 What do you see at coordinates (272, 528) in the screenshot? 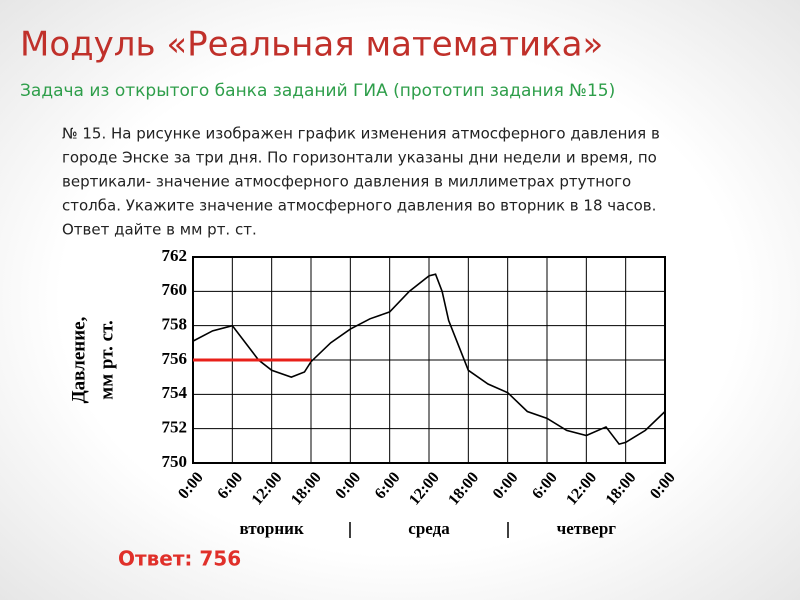
I see `day-label: вторник` at bounding box center [272, 528].